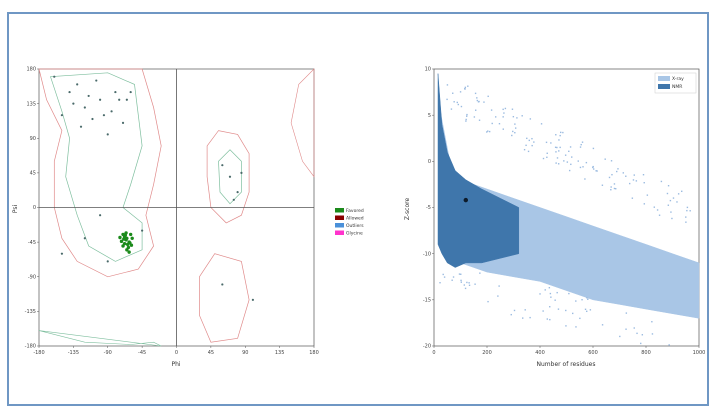 The image size is (718, 410). I want to click on rama-x-tick-label: -45, so click(142, 353).